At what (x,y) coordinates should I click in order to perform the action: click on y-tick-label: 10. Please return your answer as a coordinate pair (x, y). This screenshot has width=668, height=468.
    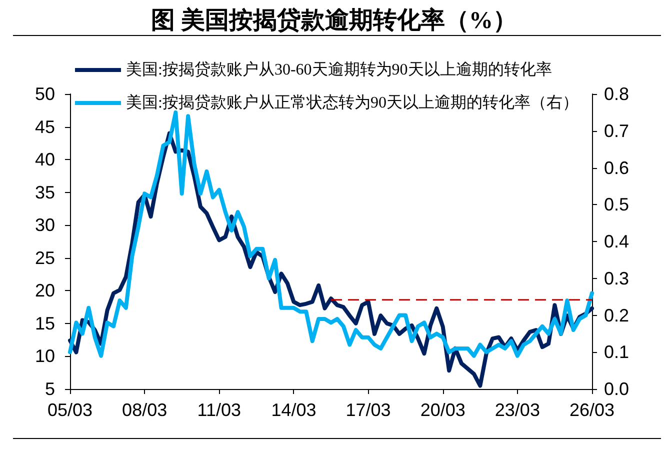
    Looking at the image, I should click on (44, 356).